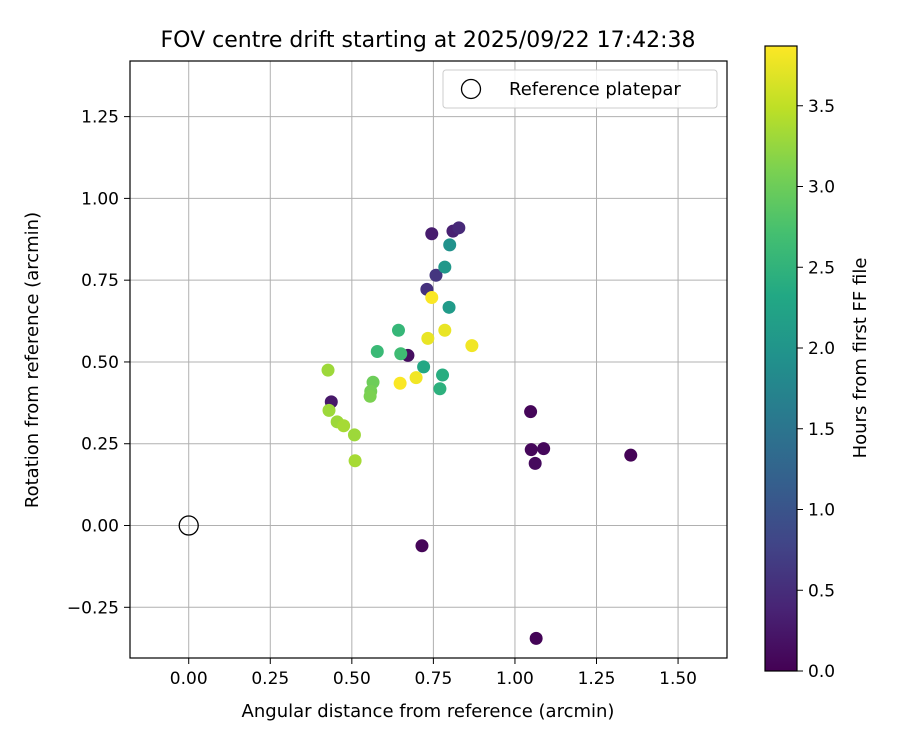 This screenshot has height=750, width=900. Describe the element at coordinates (471, 89) in the screenshot. I see `legend-marker-open-circle` at that location.